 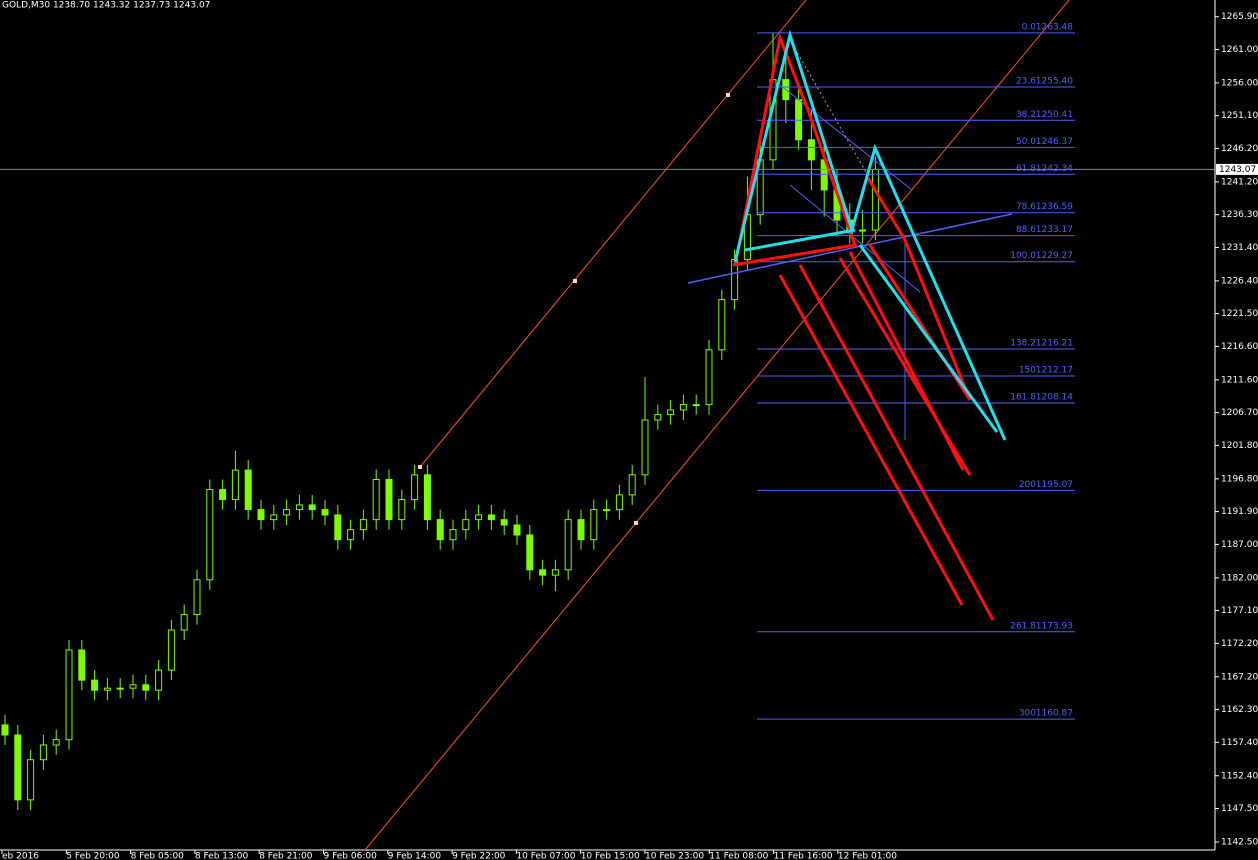 I want to click on fib-price: 1242.34, so click(x=1054, y=169).